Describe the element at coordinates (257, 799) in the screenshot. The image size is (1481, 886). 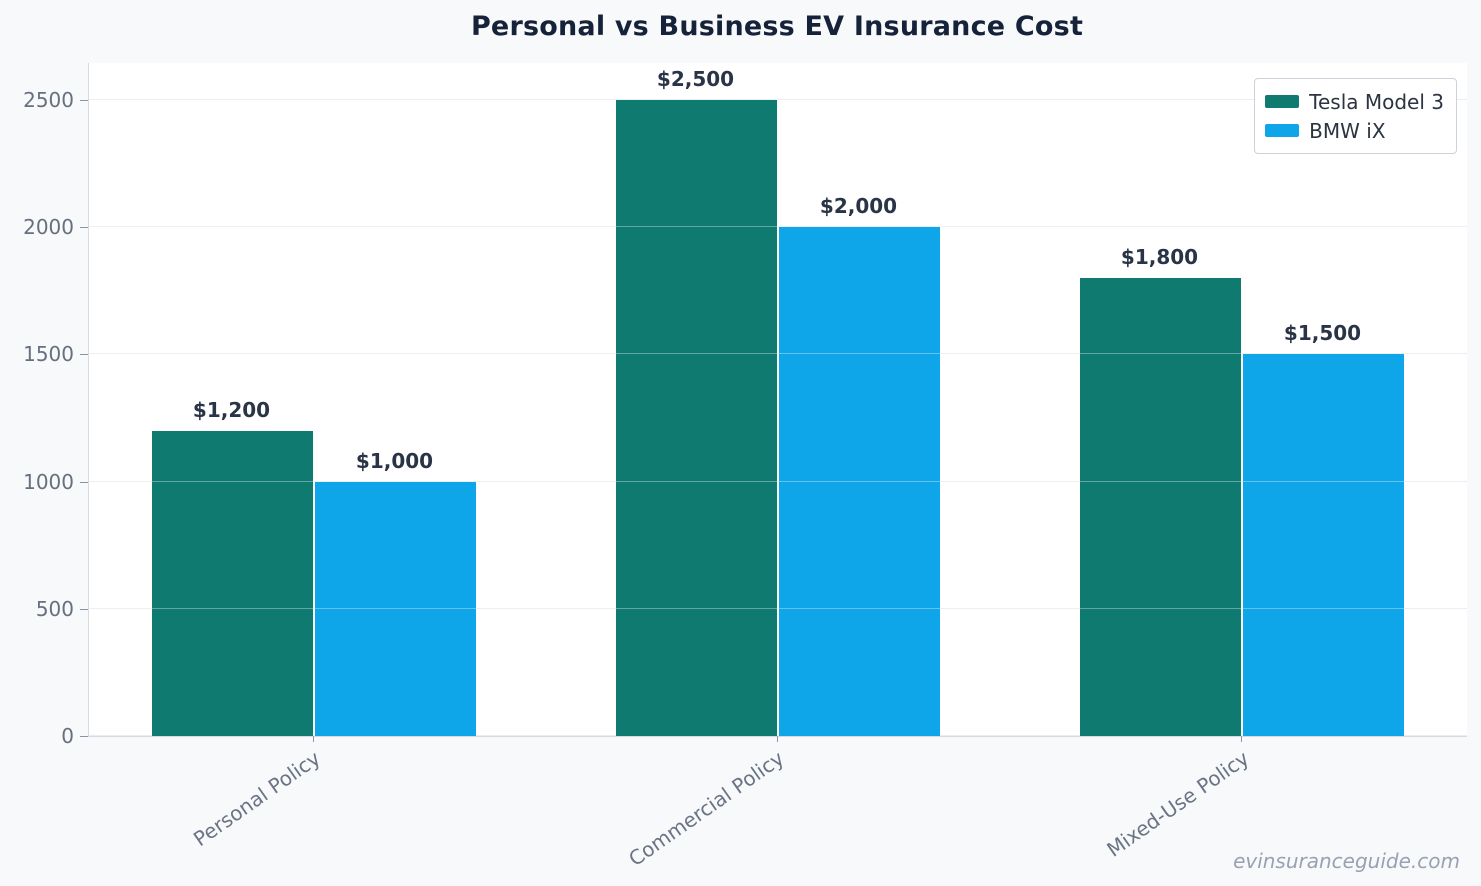
I see `x-tick-label: Personal Policy` at that location.